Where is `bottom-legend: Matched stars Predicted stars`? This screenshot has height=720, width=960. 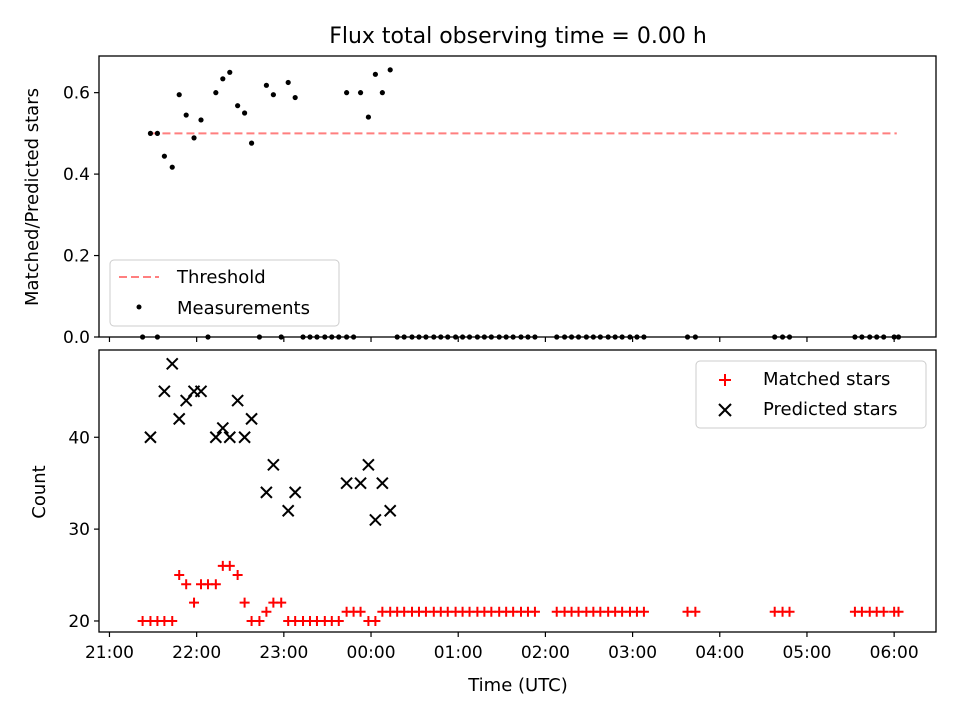 bottom-legend: Matched stars Predicted stars is located at coordinates (811, 394).